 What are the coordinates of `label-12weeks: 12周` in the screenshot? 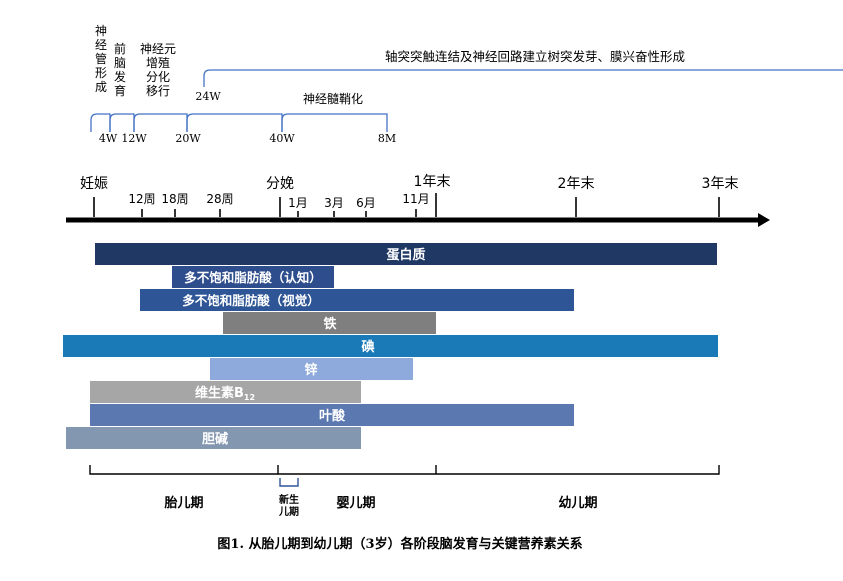 It's located at (141, 199).